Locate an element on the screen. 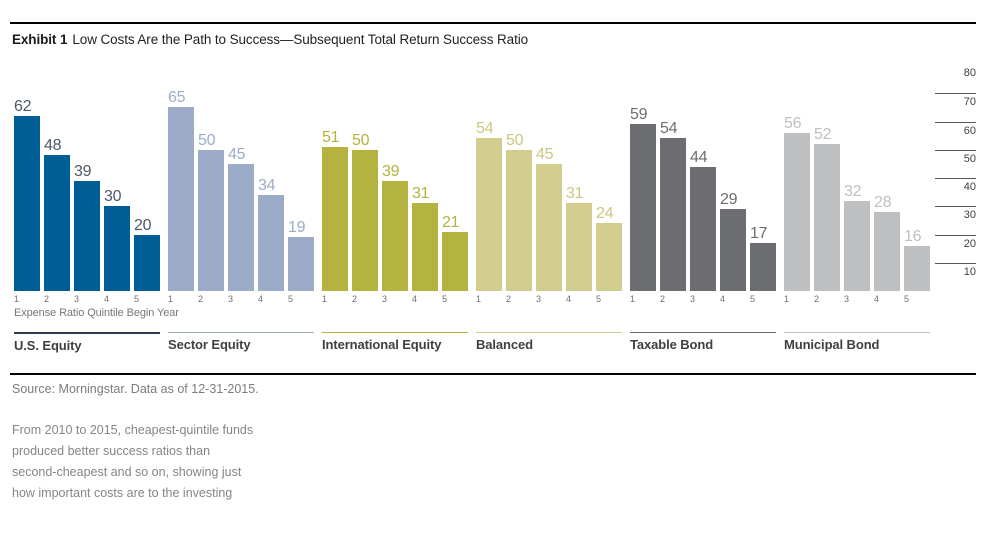 This screenshot has width=986, height=534. bar-value-label: 31 is located at coordinates (575, 194).